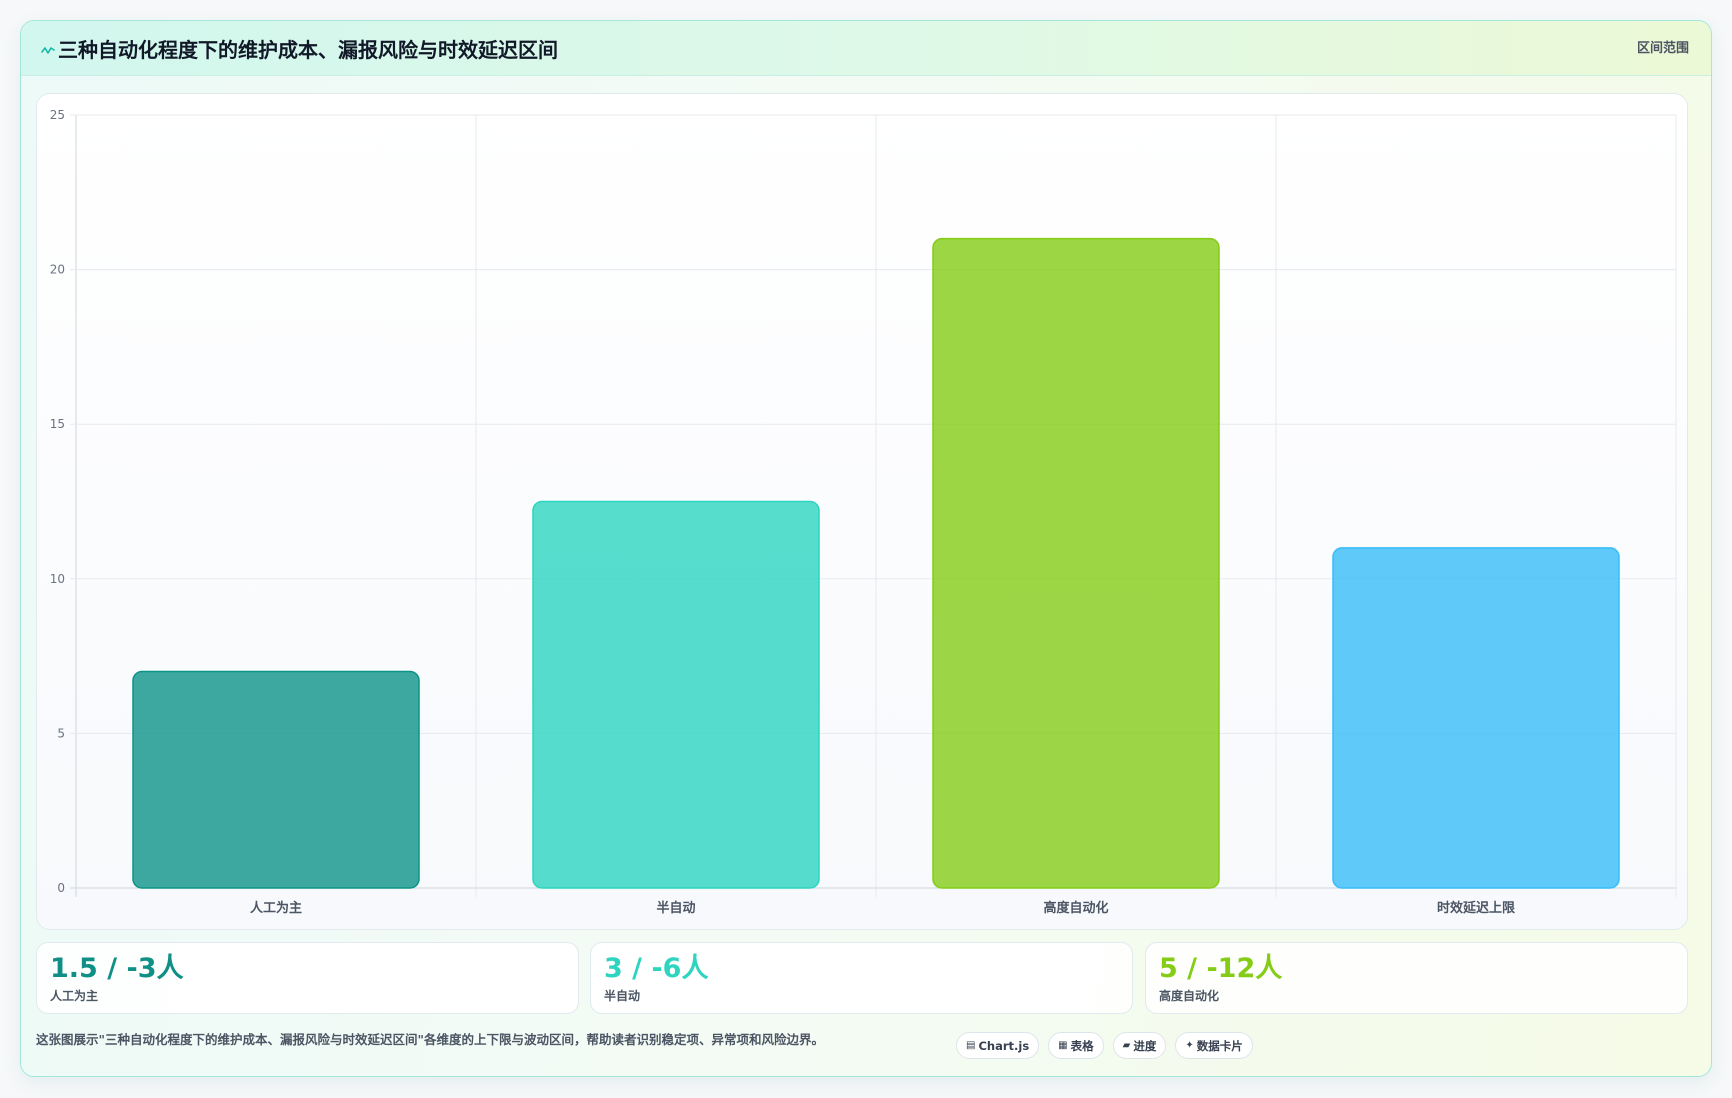  What do you see at coordinates (866, 48) in the screenshot?
I see `card-header: 三种自动化程度下的维护成本、漏报风险与时效延迟区间 区间范围` at bounding box center [866, 48].